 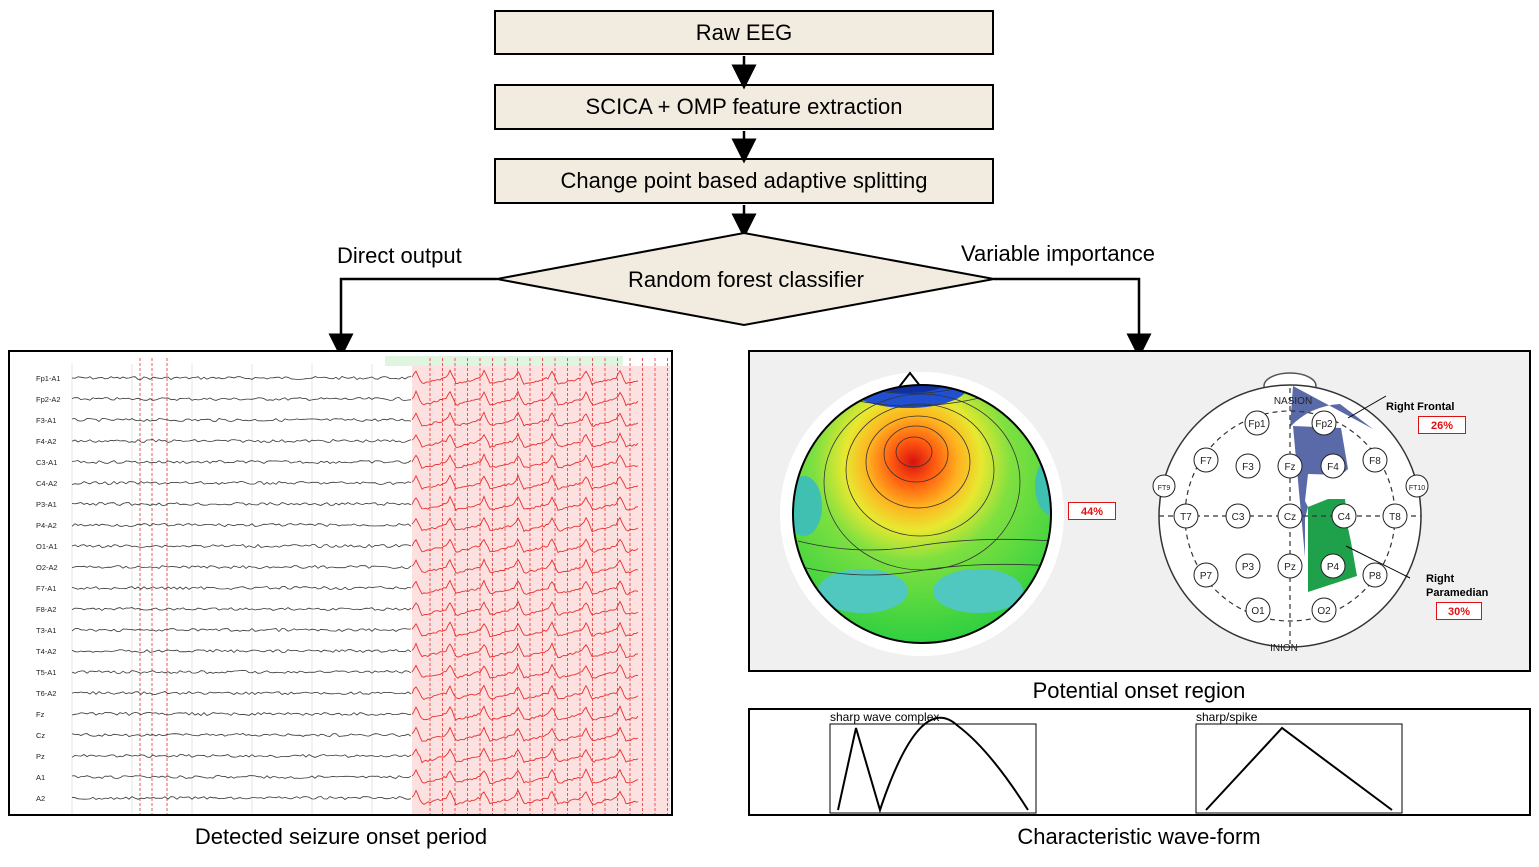 I want to click on svg-text: P4, so click(x=1333, y=567).